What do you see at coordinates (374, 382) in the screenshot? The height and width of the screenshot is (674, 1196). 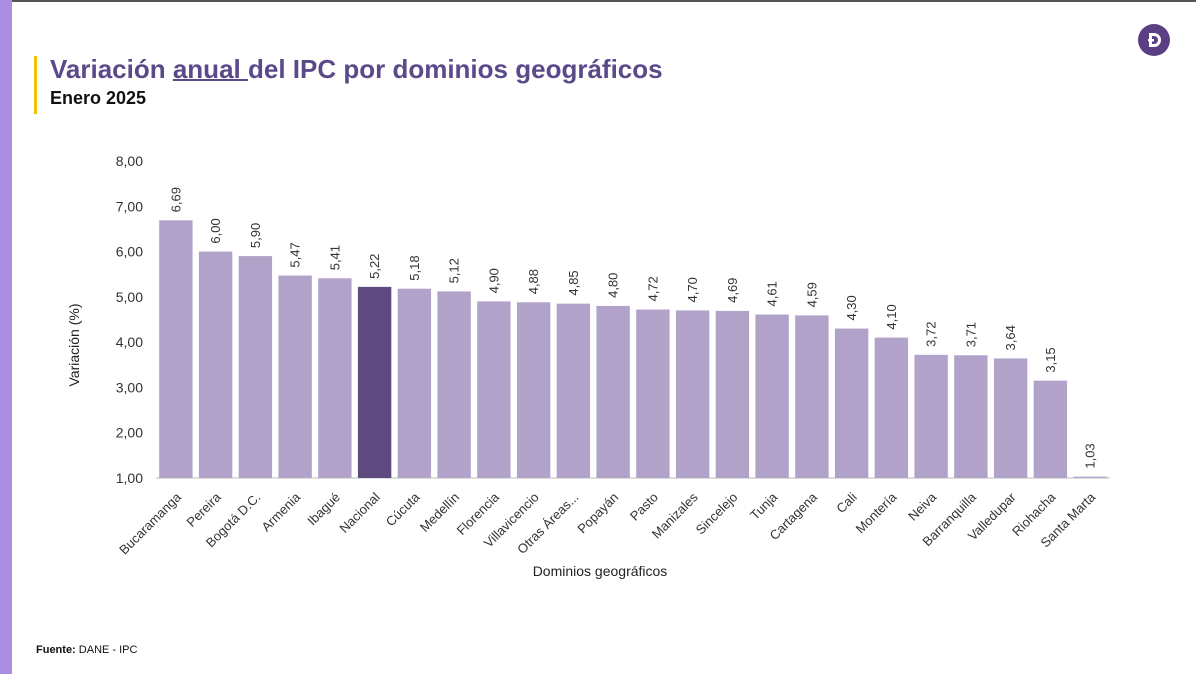 I see `bar-highlight` at bounding box center [374, 382].